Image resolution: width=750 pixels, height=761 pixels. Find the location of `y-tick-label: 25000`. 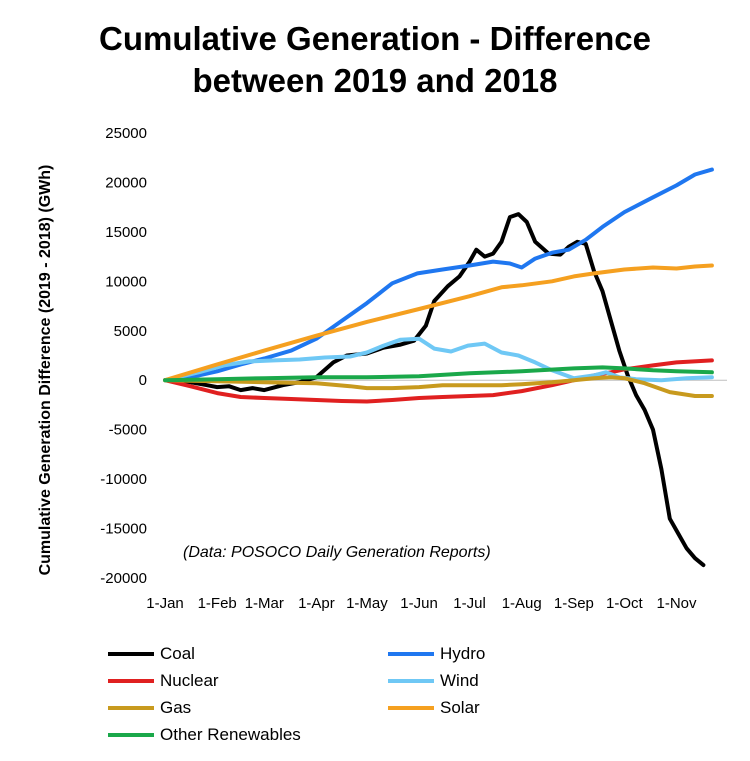

y-tick-label: 25000 is located at coordinates (126, 133).